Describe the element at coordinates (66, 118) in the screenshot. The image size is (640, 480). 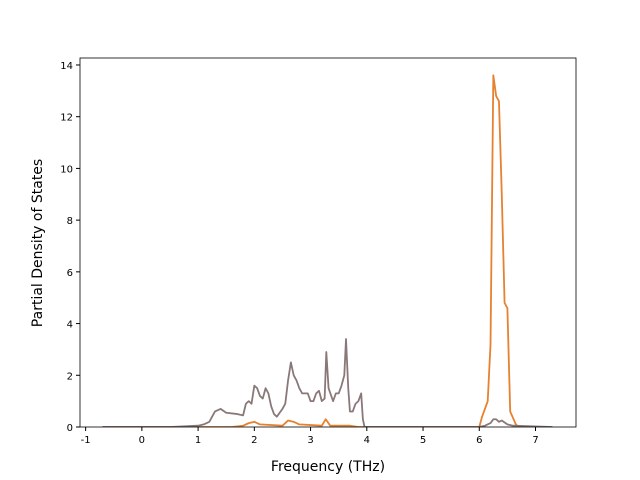
I see `y-tick-label: 12` at that location.